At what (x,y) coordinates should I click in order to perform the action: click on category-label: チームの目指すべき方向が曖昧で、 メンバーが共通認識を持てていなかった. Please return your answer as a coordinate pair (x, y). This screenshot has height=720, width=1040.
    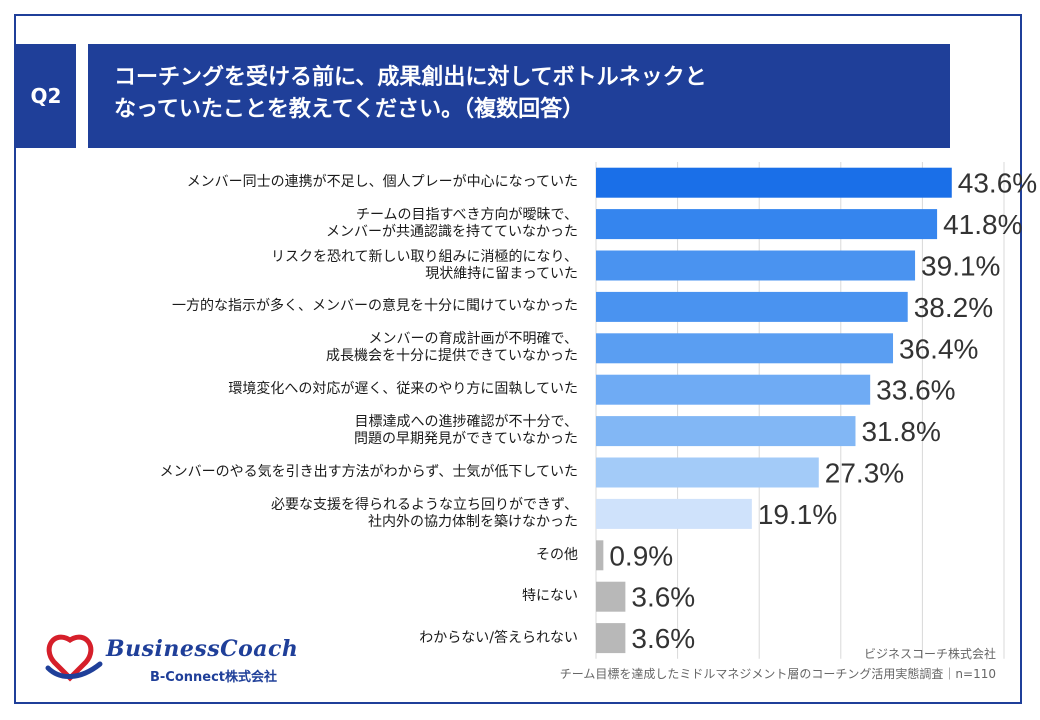
    Looking at the image, I should click on (452, 224).